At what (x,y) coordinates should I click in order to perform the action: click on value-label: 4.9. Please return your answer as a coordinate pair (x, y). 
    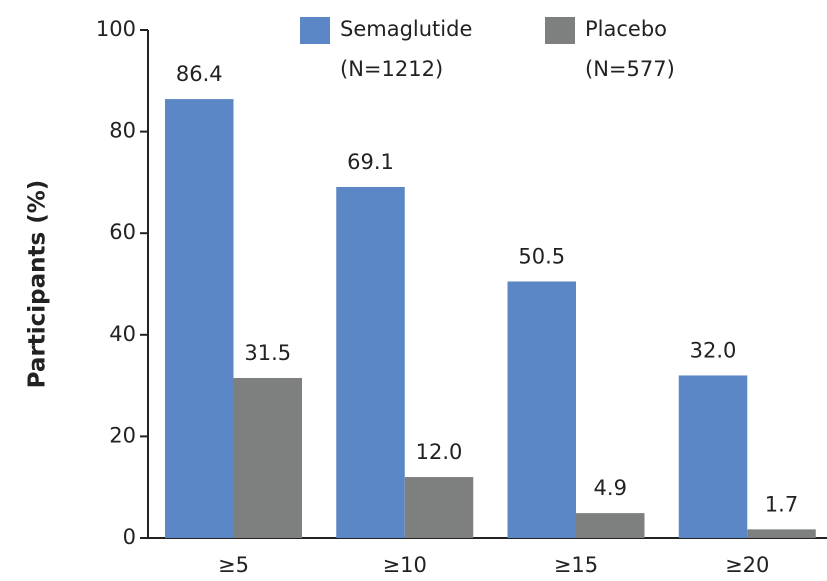
    Looking at the image, I should click on (610, 488).